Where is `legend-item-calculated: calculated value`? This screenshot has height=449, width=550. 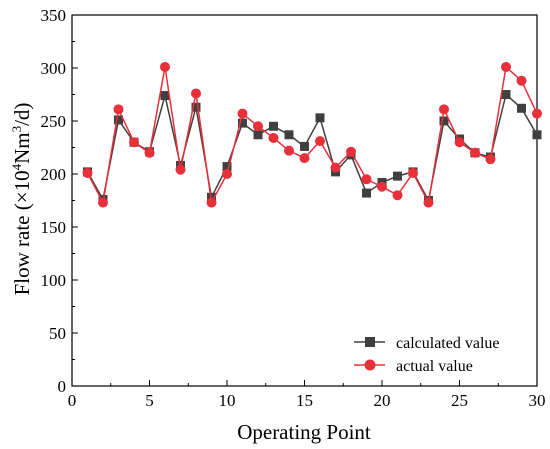 legend-item-calculated: calculated value is located at coordinates (427, 343).